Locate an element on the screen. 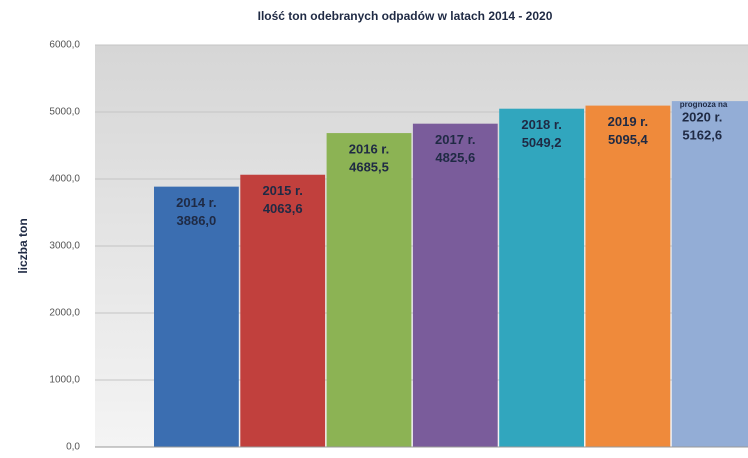 This screenshot has width=748, height=458. y-tick-label: 2000,0 is located at coordinates (64, 313).